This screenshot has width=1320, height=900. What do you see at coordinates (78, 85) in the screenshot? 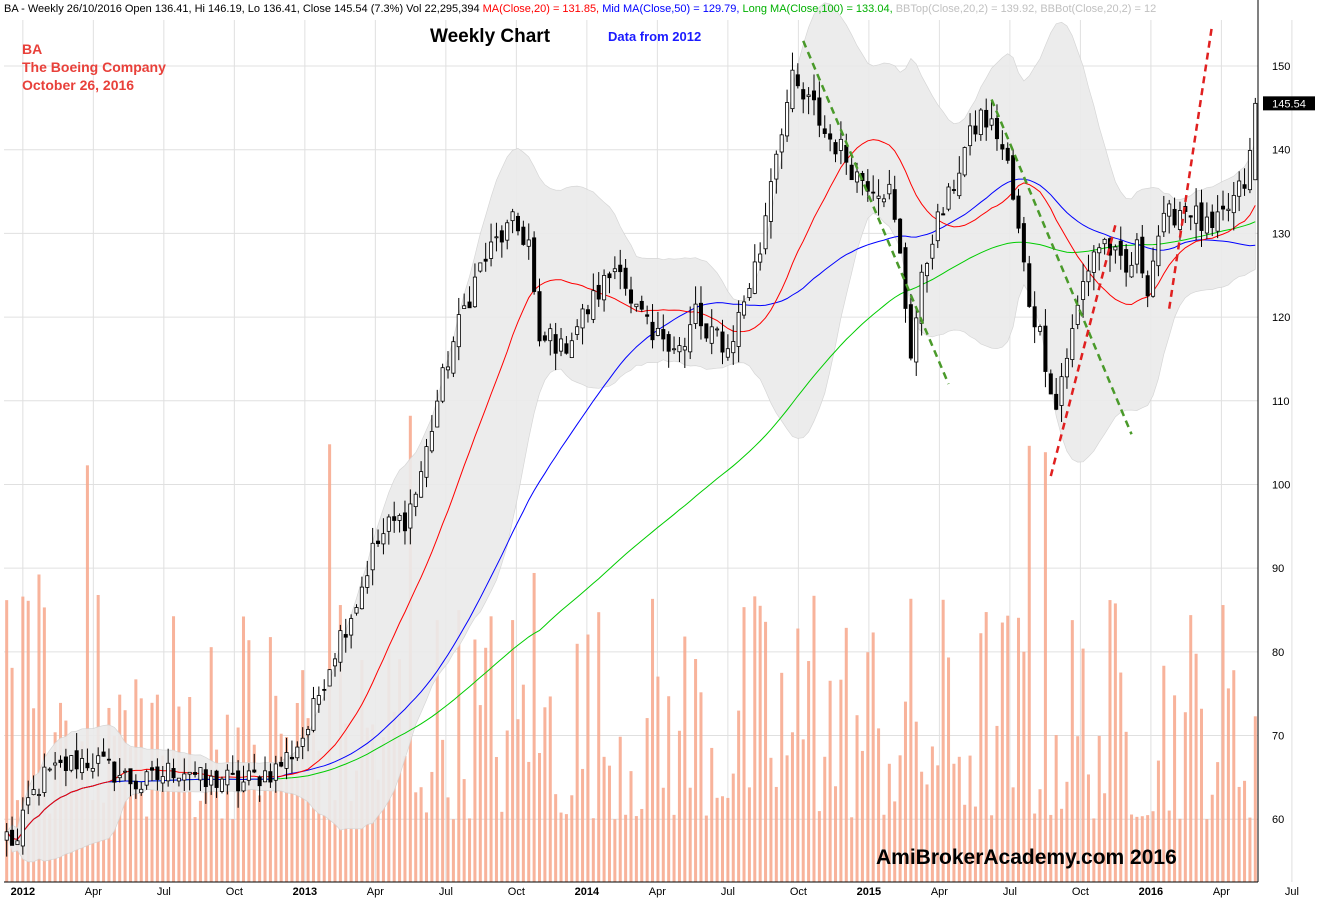
I see `date-label: October 26, 2016` at bounding box center [78, 85].